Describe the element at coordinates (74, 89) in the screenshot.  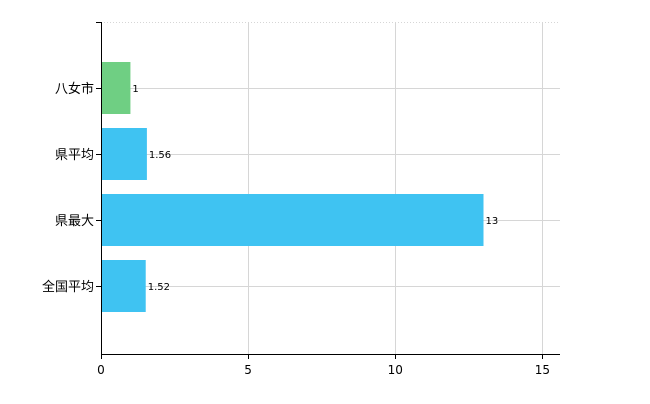
I see `y-tick-label-0: 八女市` at that location.